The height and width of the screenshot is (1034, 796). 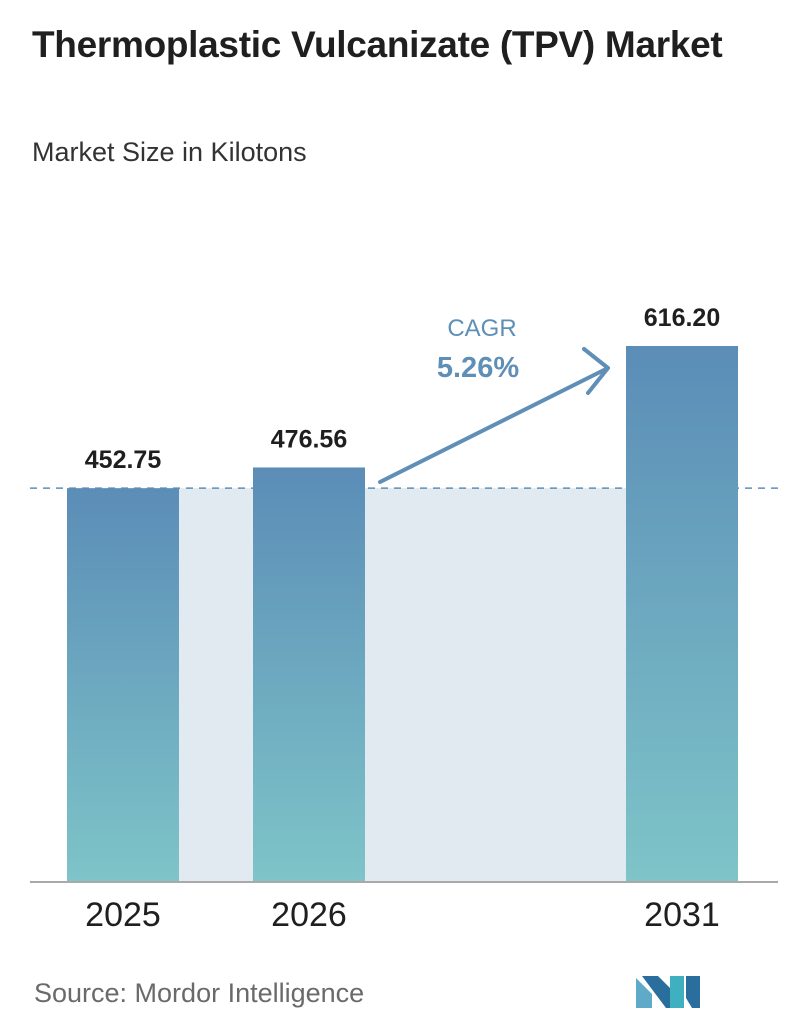 What do you see at coordinates (123, 685) in the screenshot?
I see `bar-2025` at bounding box center [123, 685].